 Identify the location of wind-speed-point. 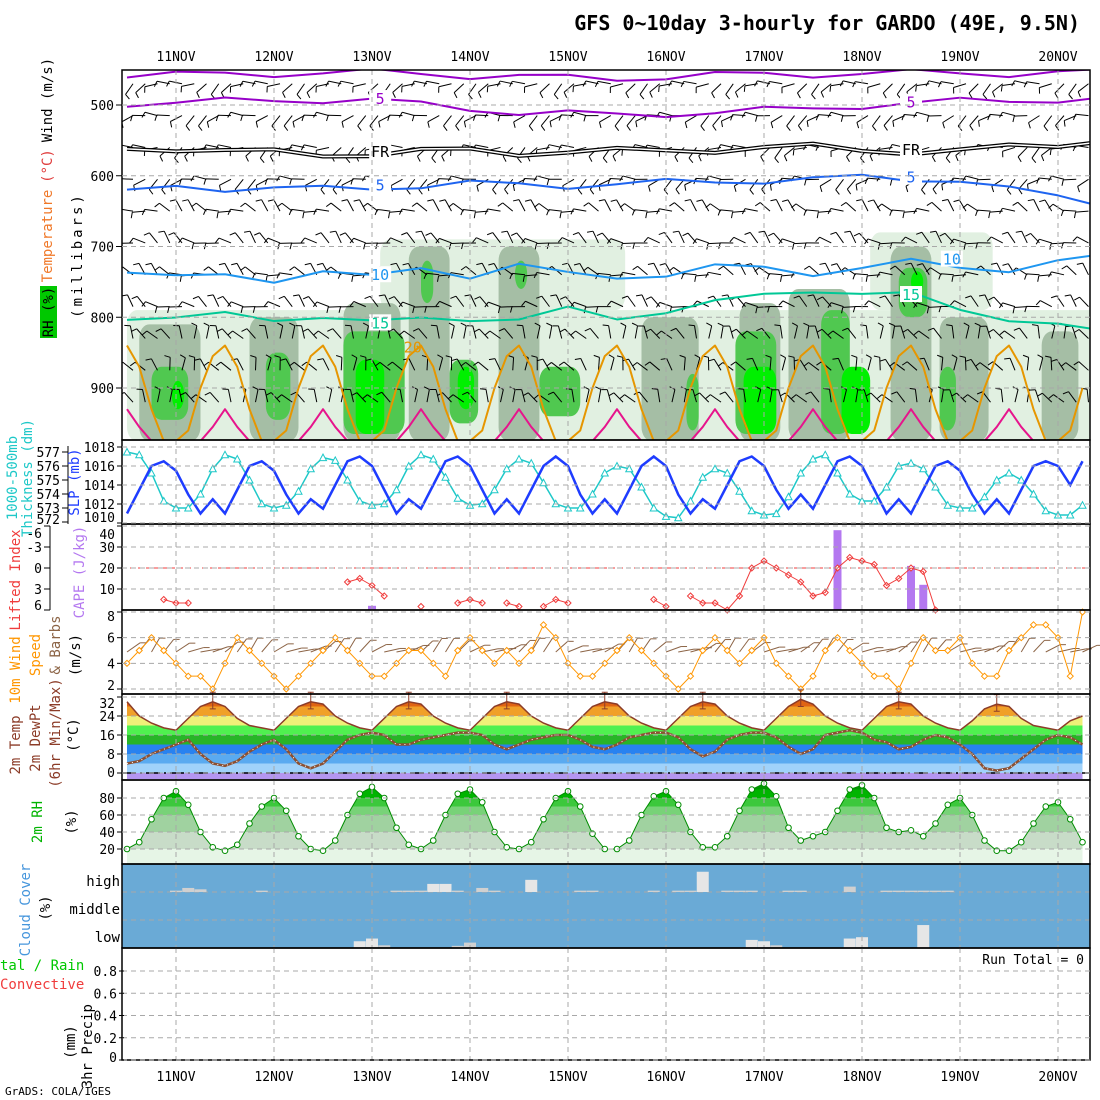
(825, 650).